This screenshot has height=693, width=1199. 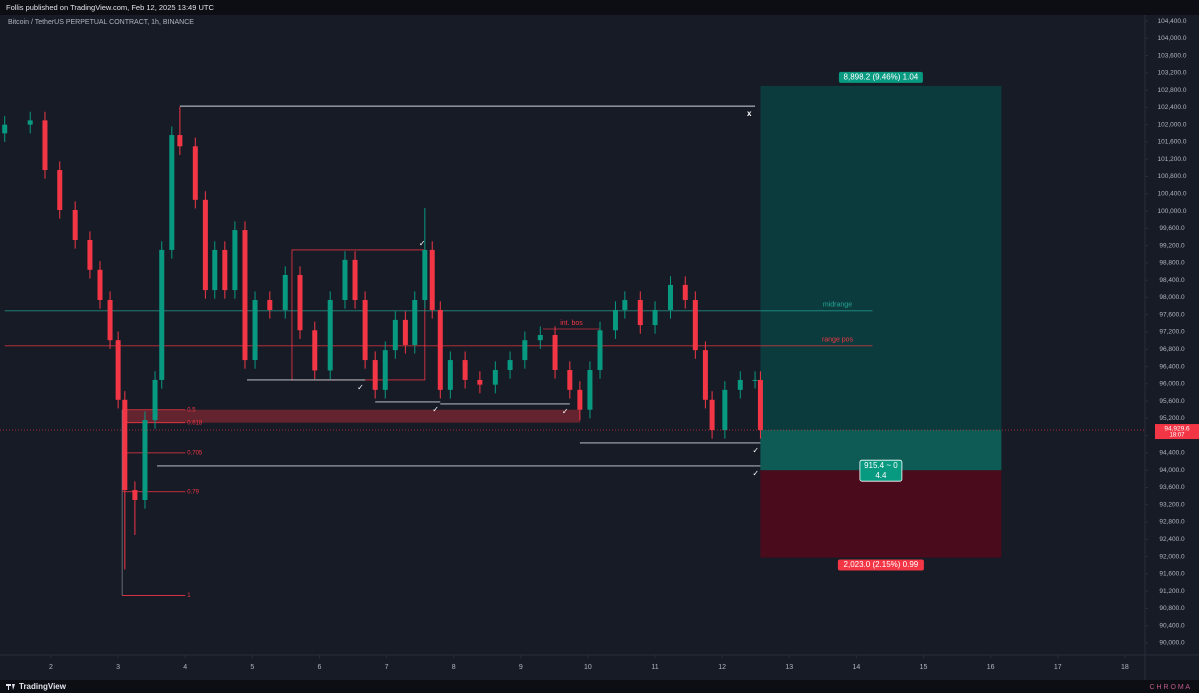 What do you see at coordinates (387, 667) in the screenshot?
I see `x-tick-label: 7` at bounding box center [387, 667].